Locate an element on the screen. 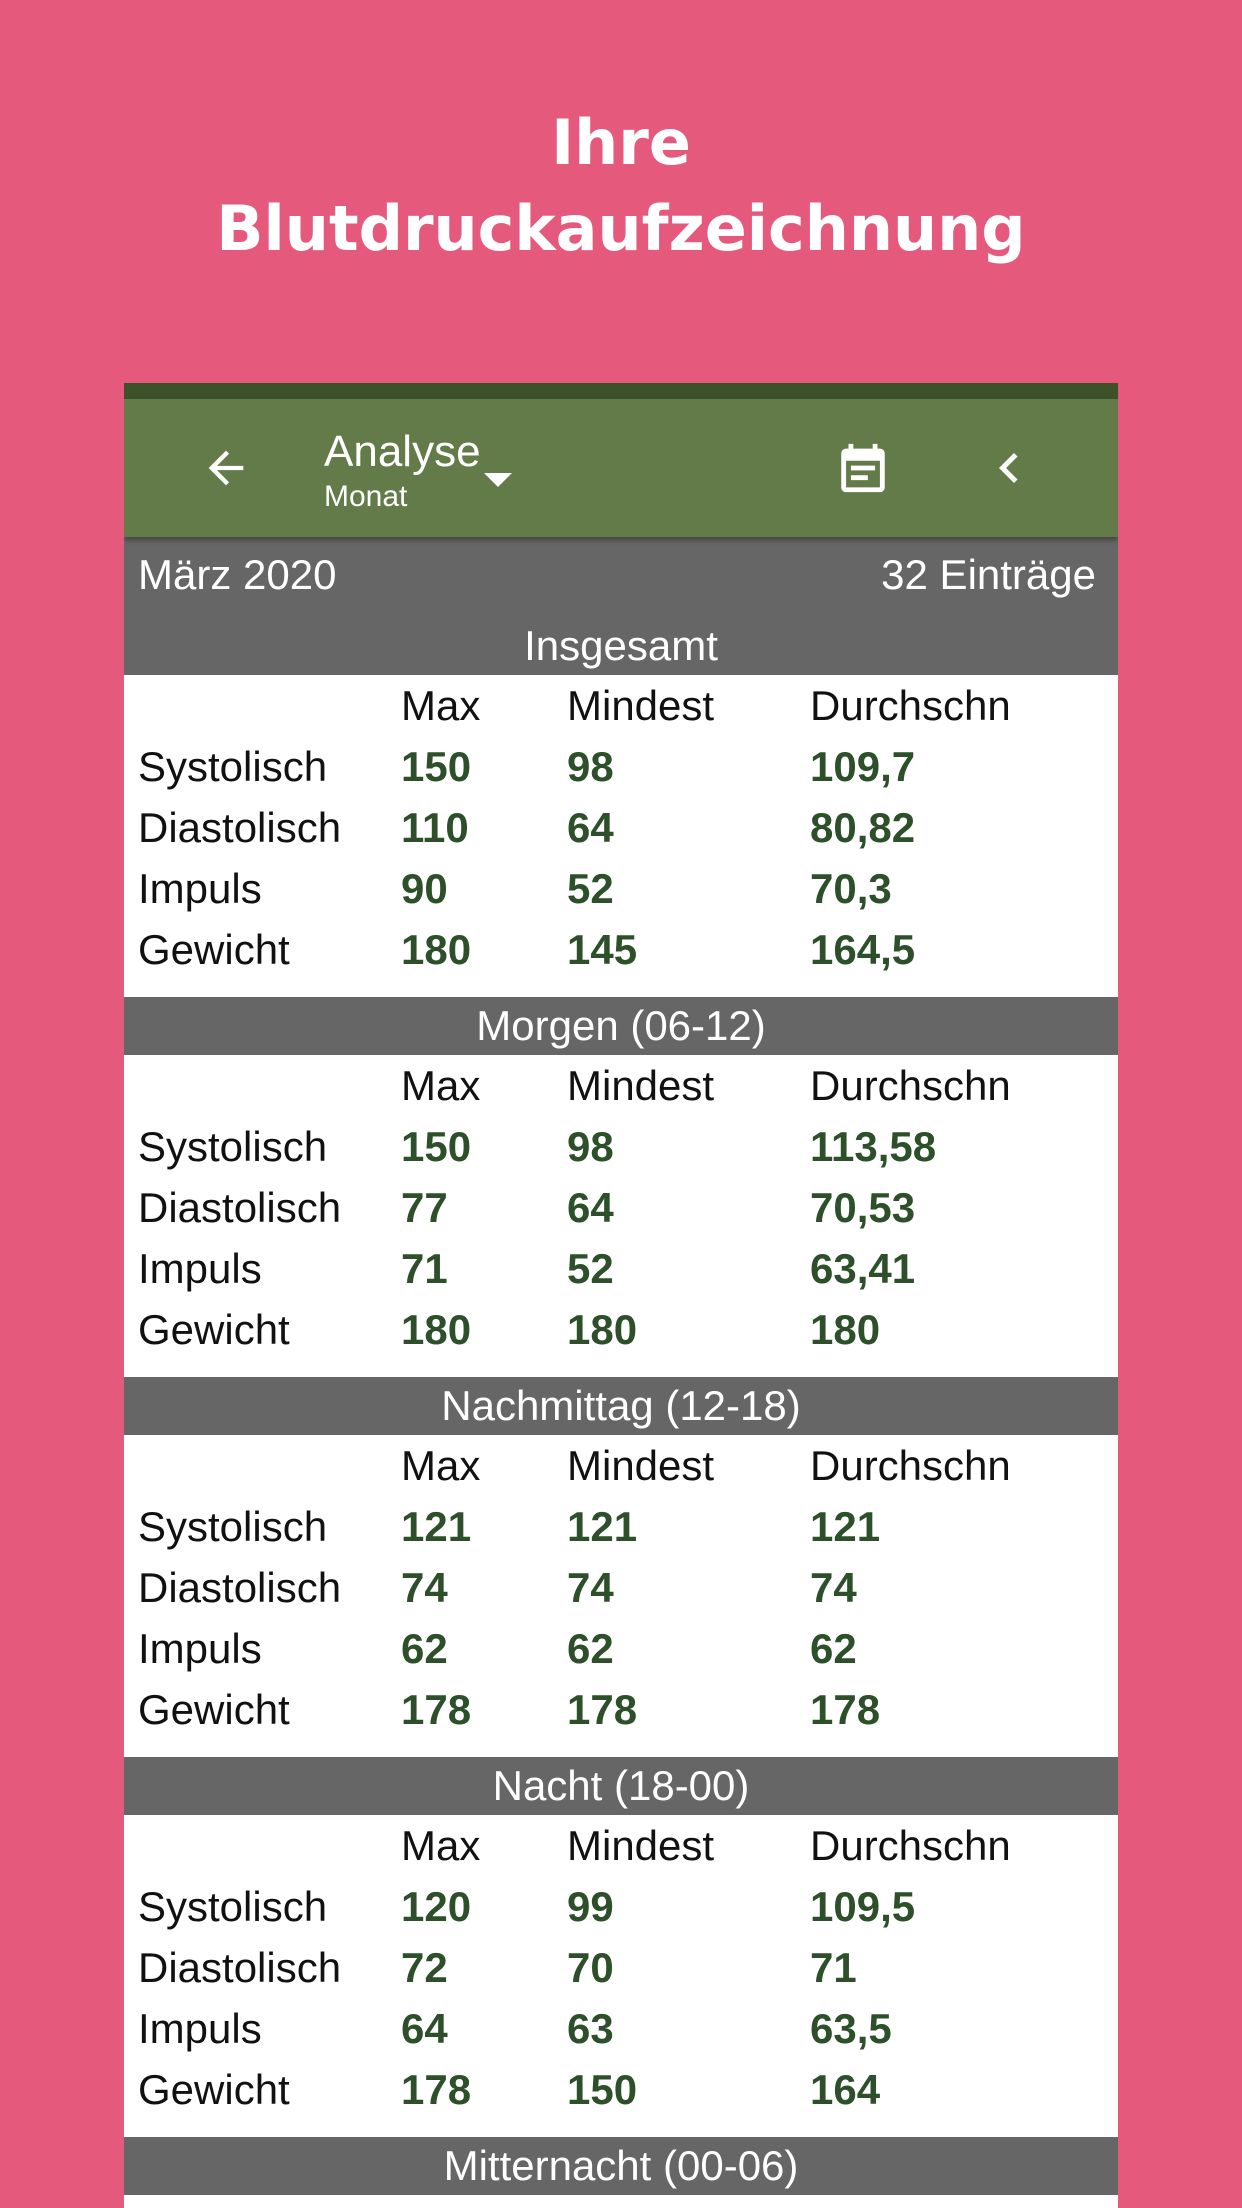  avg-value: 109,5 is located at coordinates (863, 1906).